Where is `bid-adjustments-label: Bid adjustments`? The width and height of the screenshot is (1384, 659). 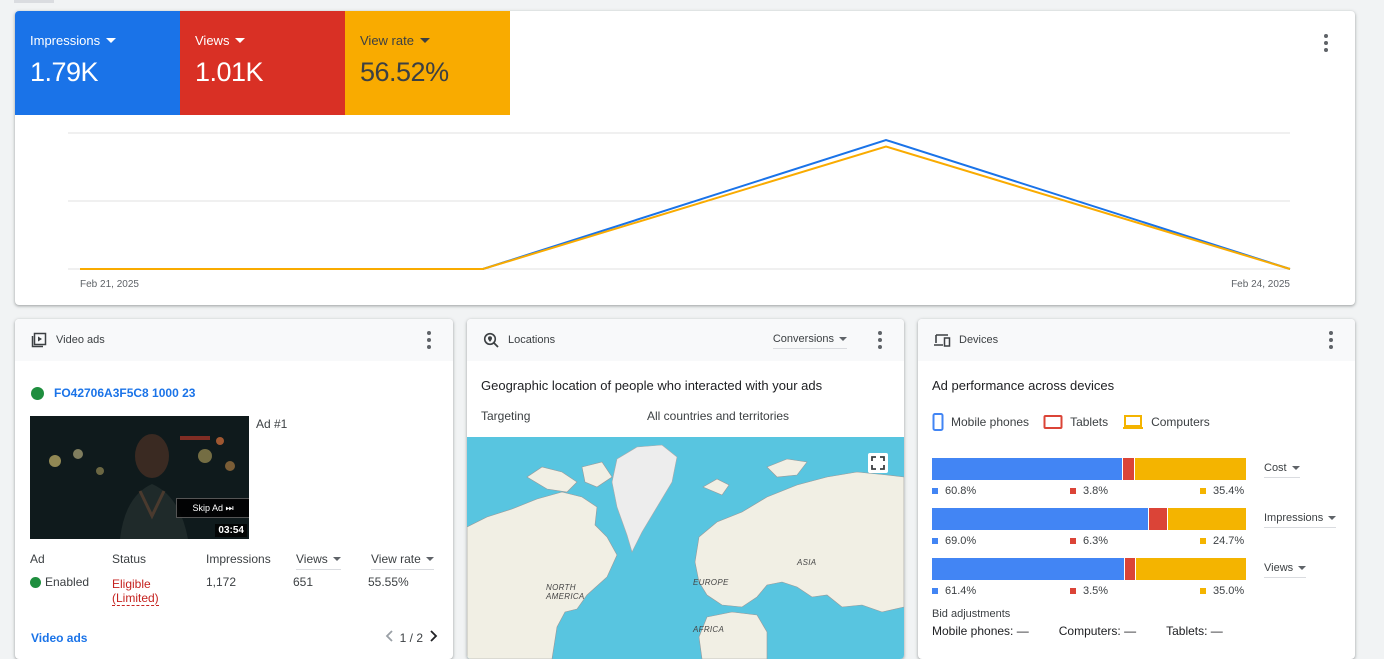
bid-adjustments-label: Bid adjustments is located at coordinates (971, 614).